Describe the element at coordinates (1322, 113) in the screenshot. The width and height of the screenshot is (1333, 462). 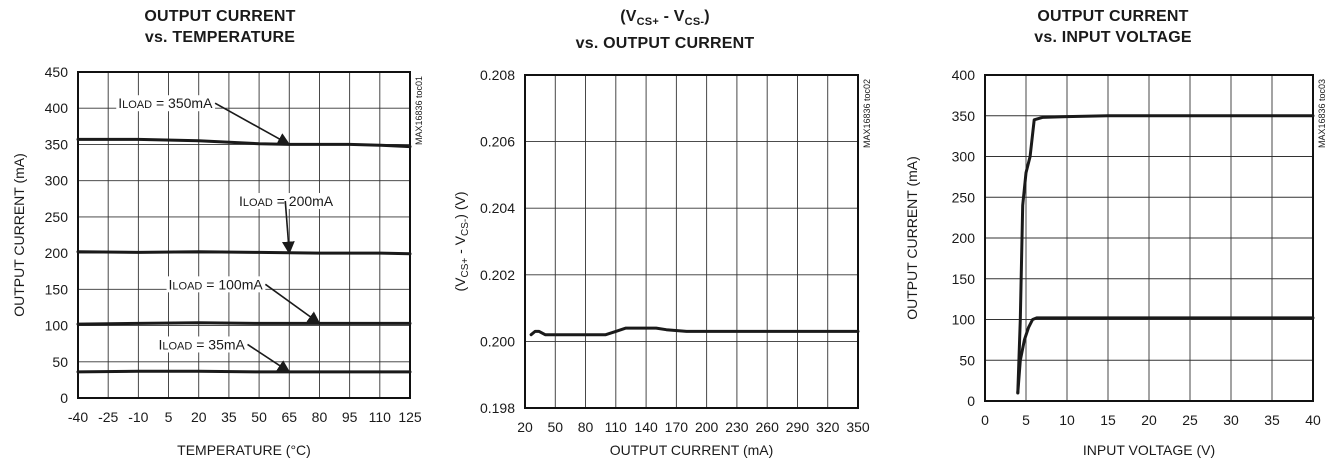
I see `watermark-label: MAX16836 toc03` at that location.